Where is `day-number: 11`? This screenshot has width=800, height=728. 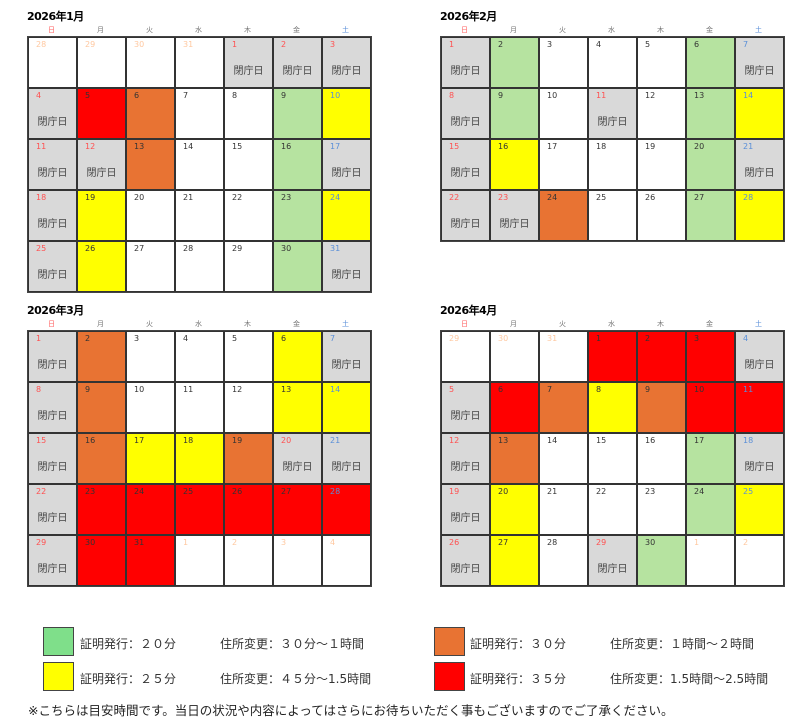 day-number: 11 is located at coordinates (41, 146).